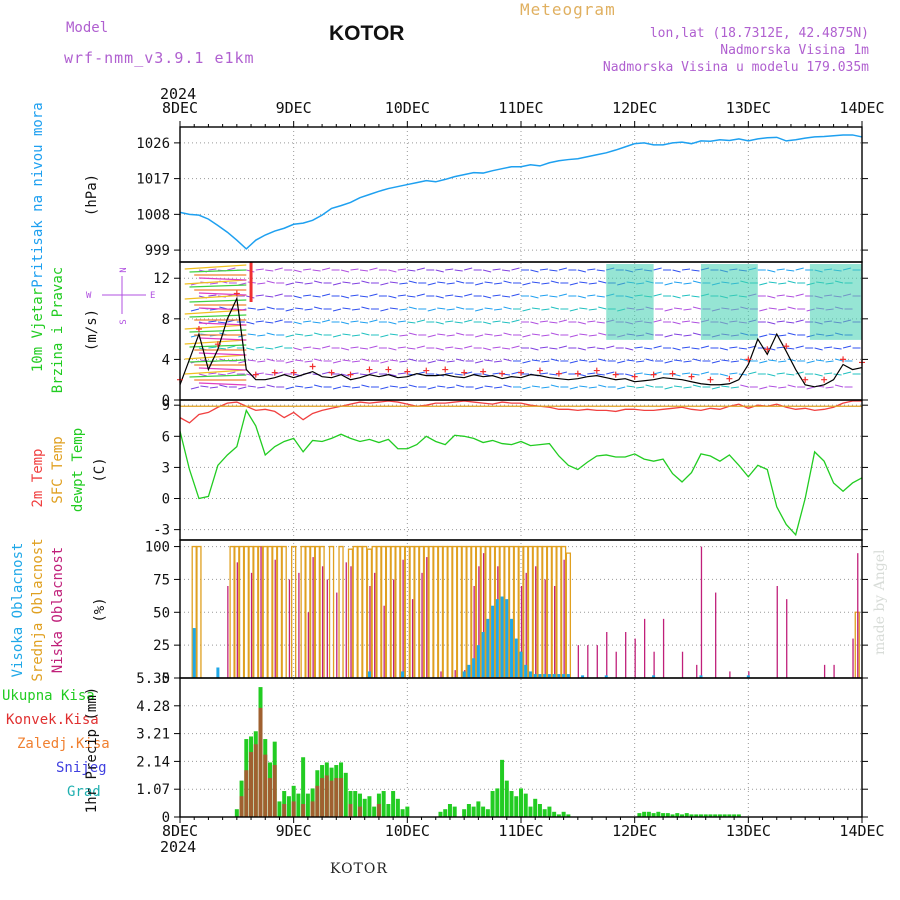 This screenshot has height=900, width=900. What do you see at coordinates (124, 321) in the screenshot?
I see `compass-south: S` at bounding box center [124, 321].